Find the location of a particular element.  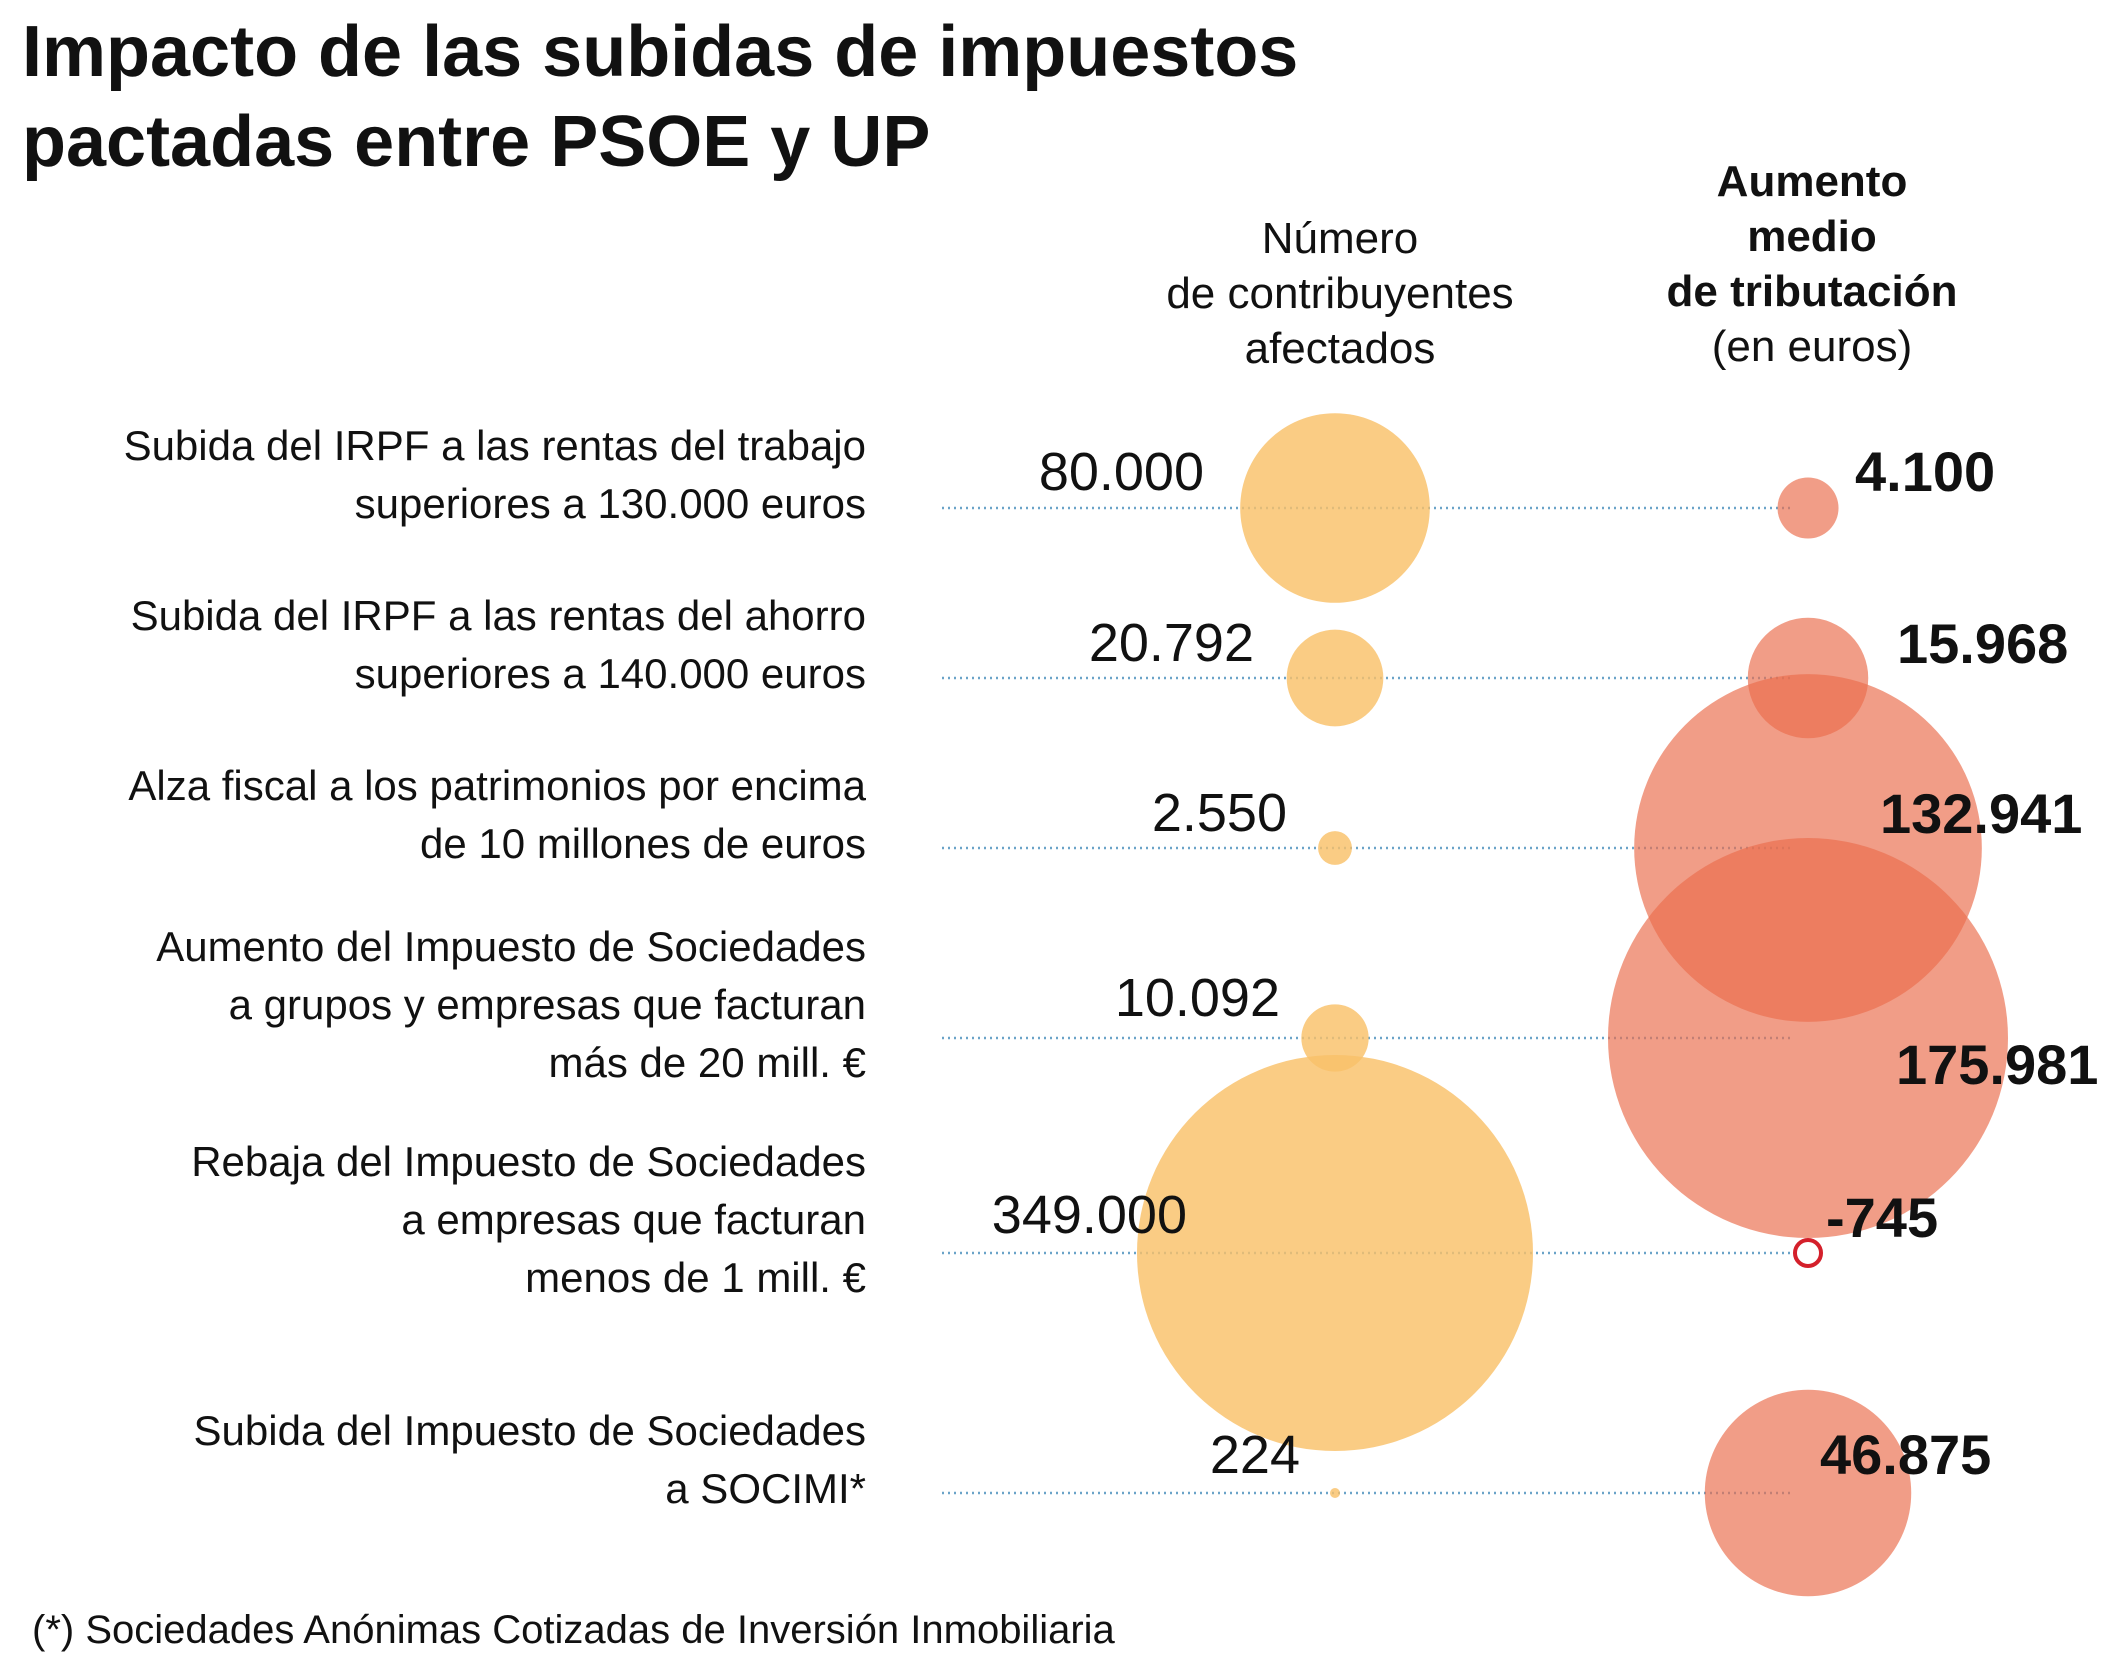

row-label: superiores a 130.000 euros is located at coordinates (610, 503).